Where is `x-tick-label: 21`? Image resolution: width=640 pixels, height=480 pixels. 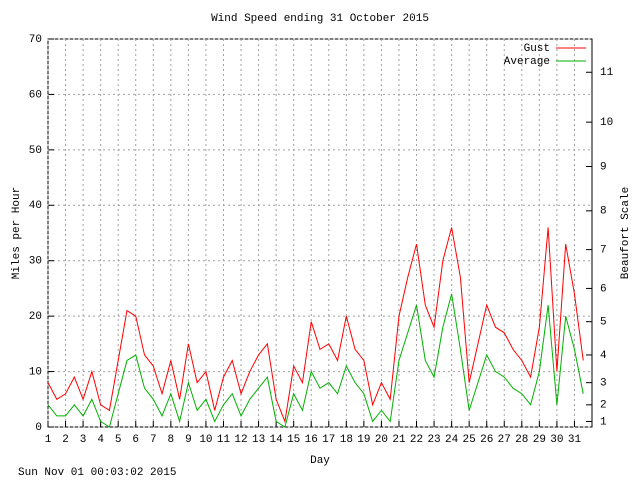 x-tick-label: 21 is located at coordinates (399, 440).